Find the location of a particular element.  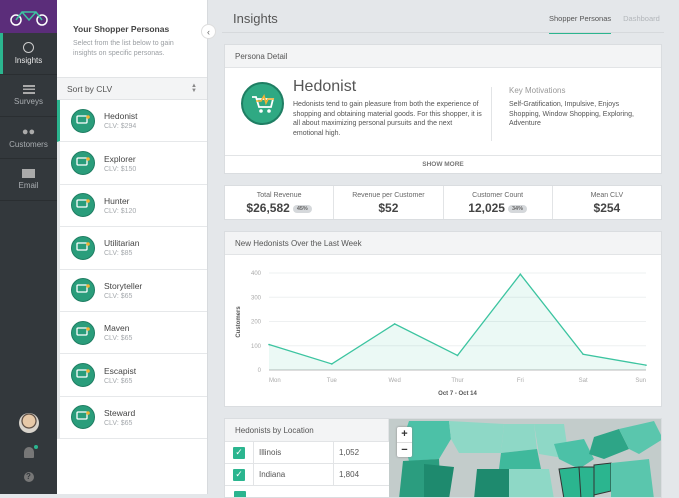

location-map is located at coordinates (525, 458).